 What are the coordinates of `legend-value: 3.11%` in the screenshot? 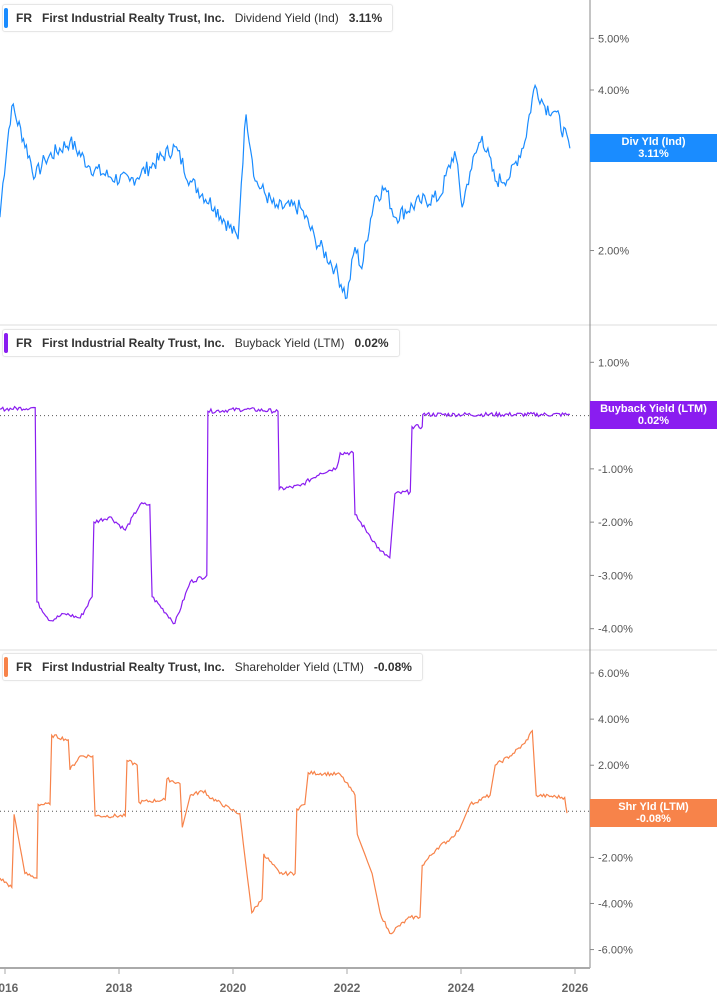 It's located at (365, 18).